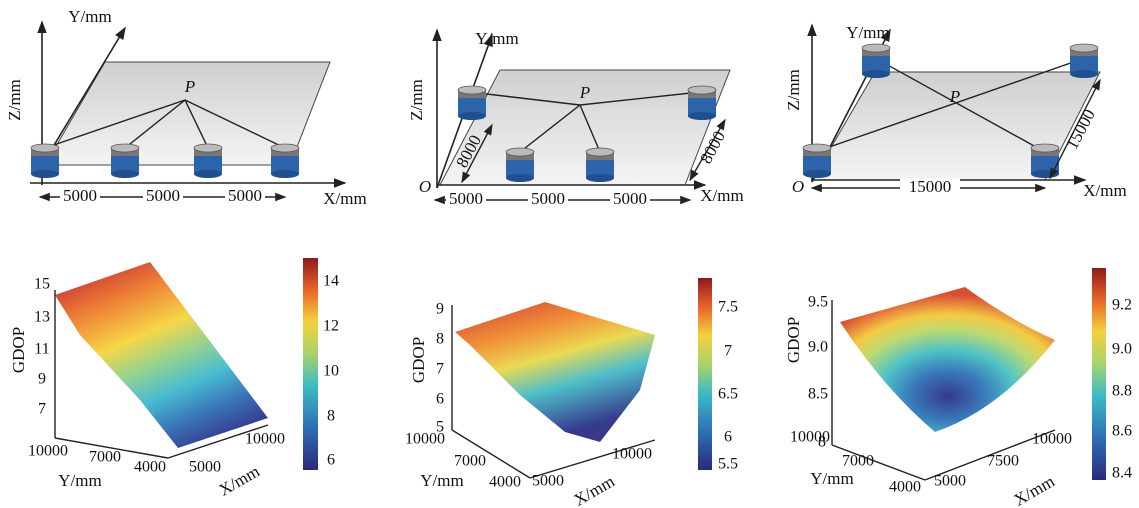 This screenshot has width=1139, height=508. Describe the element at coordinates (818, 302) in the screenshot. I see `z-tick-label: 9.5` at that location.